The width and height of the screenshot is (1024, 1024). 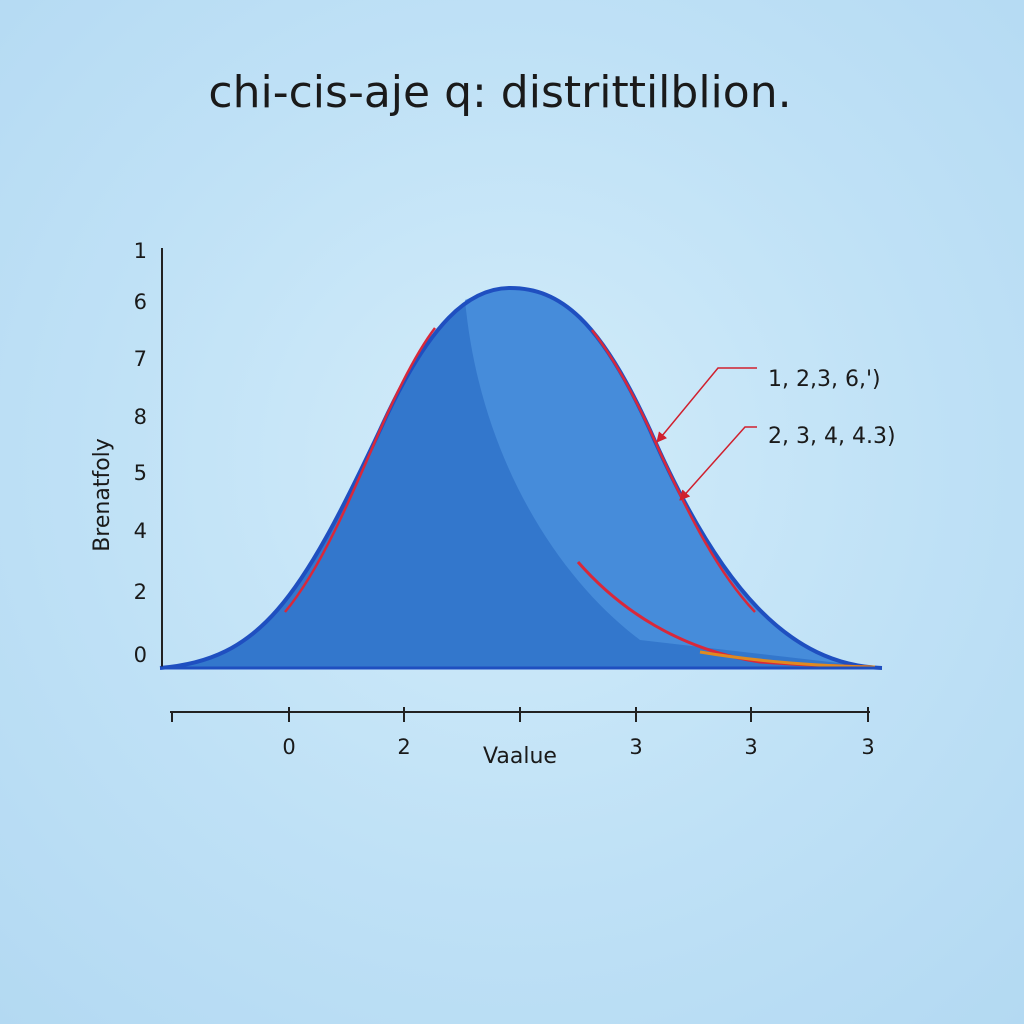 What do you see at coordinates (140, 302) in the screenshot?
I see `y-tick-label: 6` at bounding box center [140, 302].